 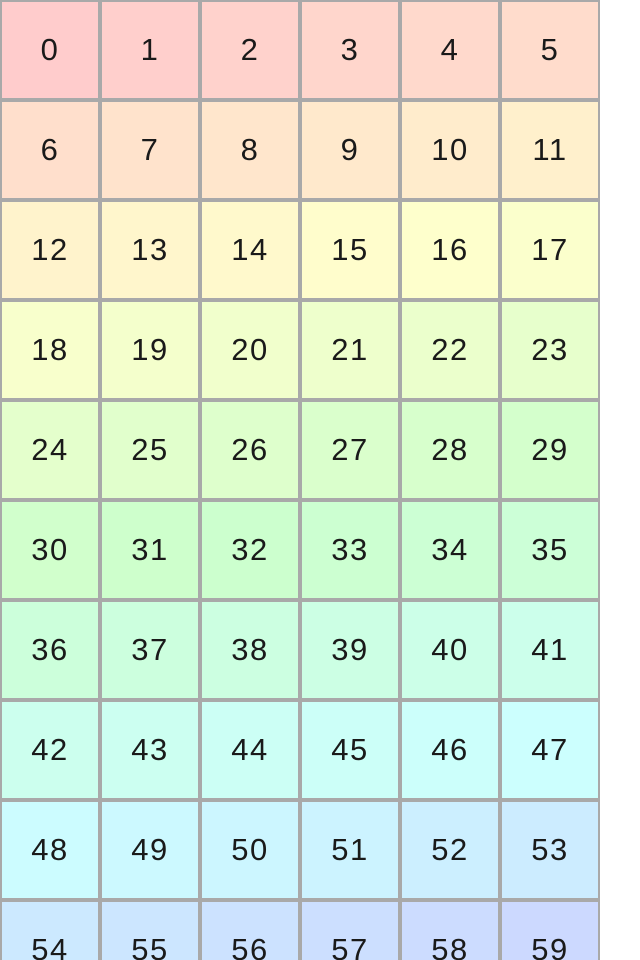 What do you see at coordinates (450, 150) in the screenshot?
I see `grid-cell-10: 10` at bounding box center [450, 150].